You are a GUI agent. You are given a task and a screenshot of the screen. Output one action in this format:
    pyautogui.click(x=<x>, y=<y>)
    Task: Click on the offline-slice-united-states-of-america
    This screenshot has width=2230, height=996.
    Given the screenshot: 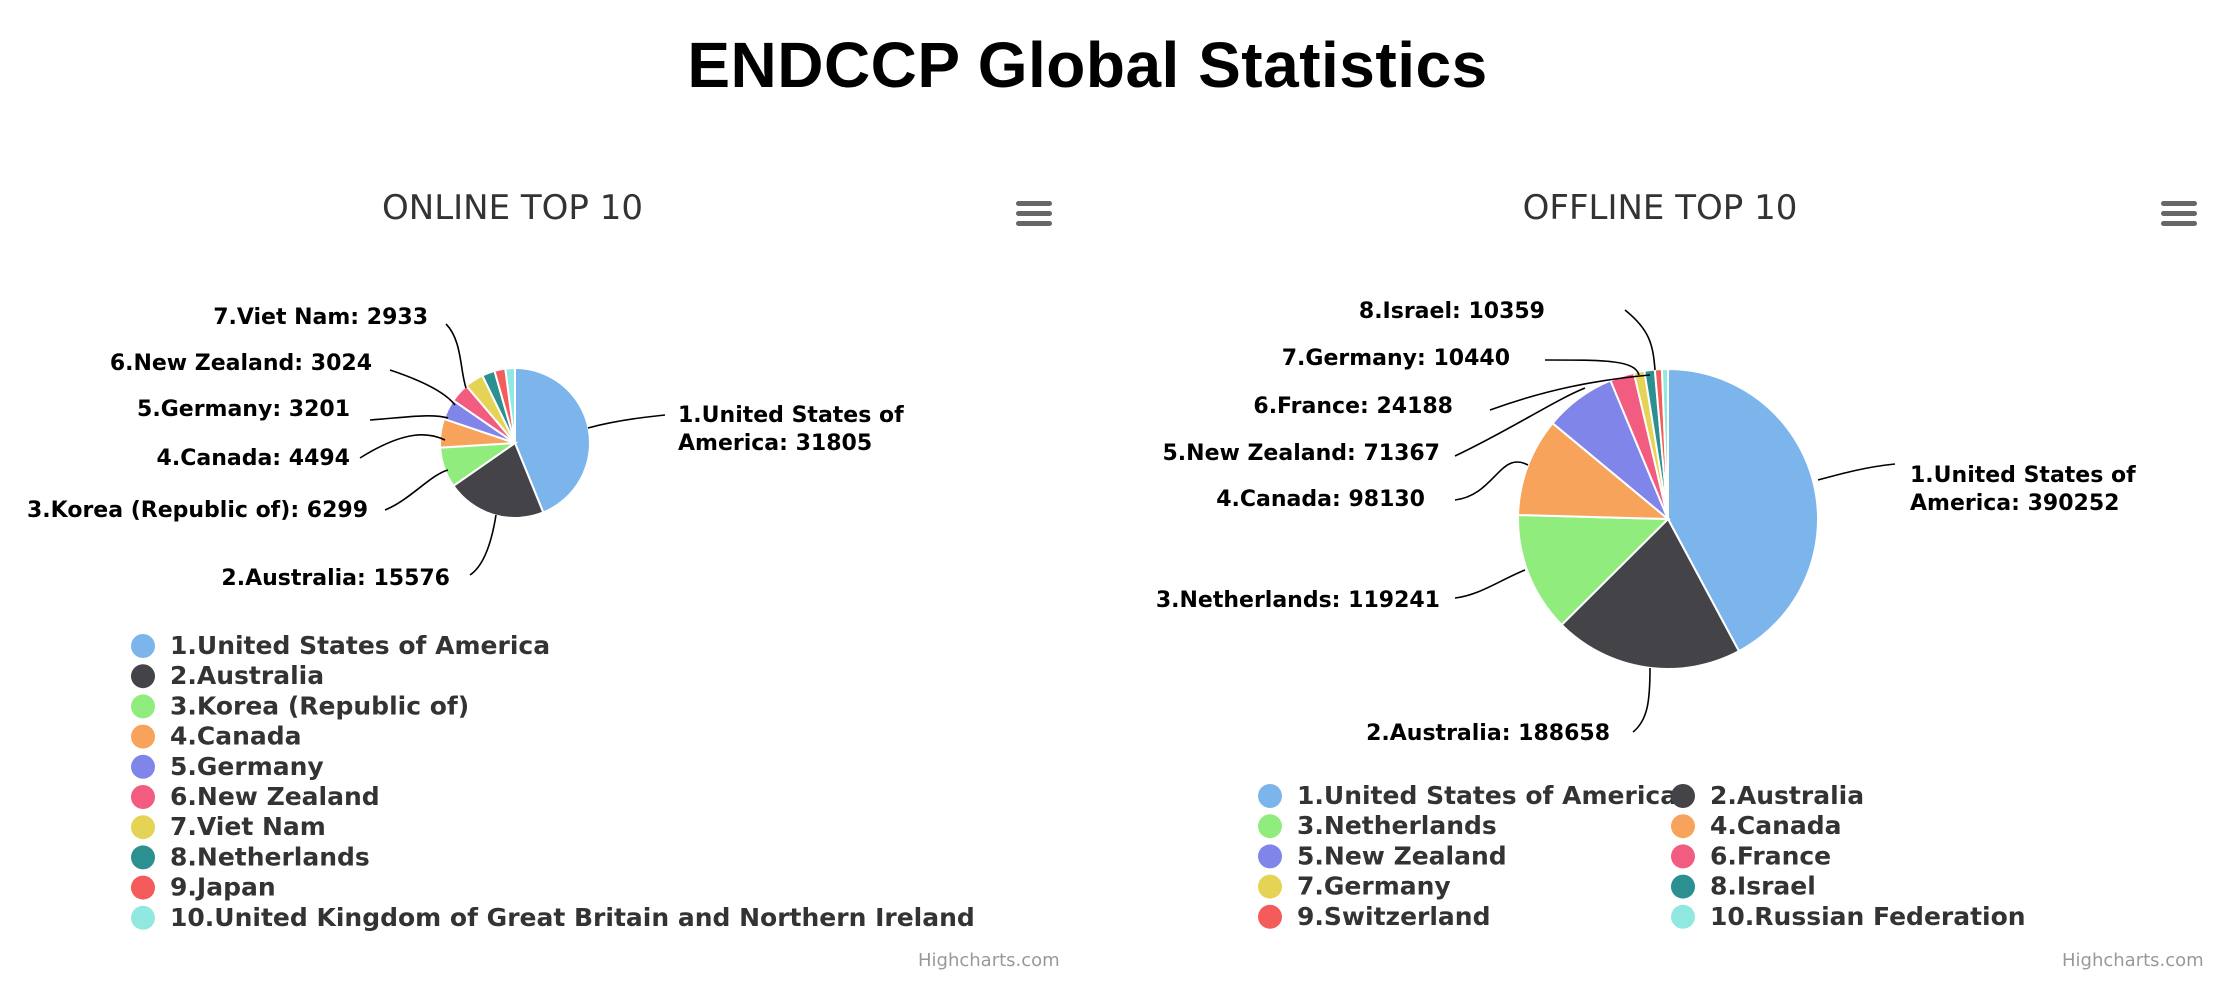 What is the action you would take?
    pyautogui.click(x=1743, y=510)
    